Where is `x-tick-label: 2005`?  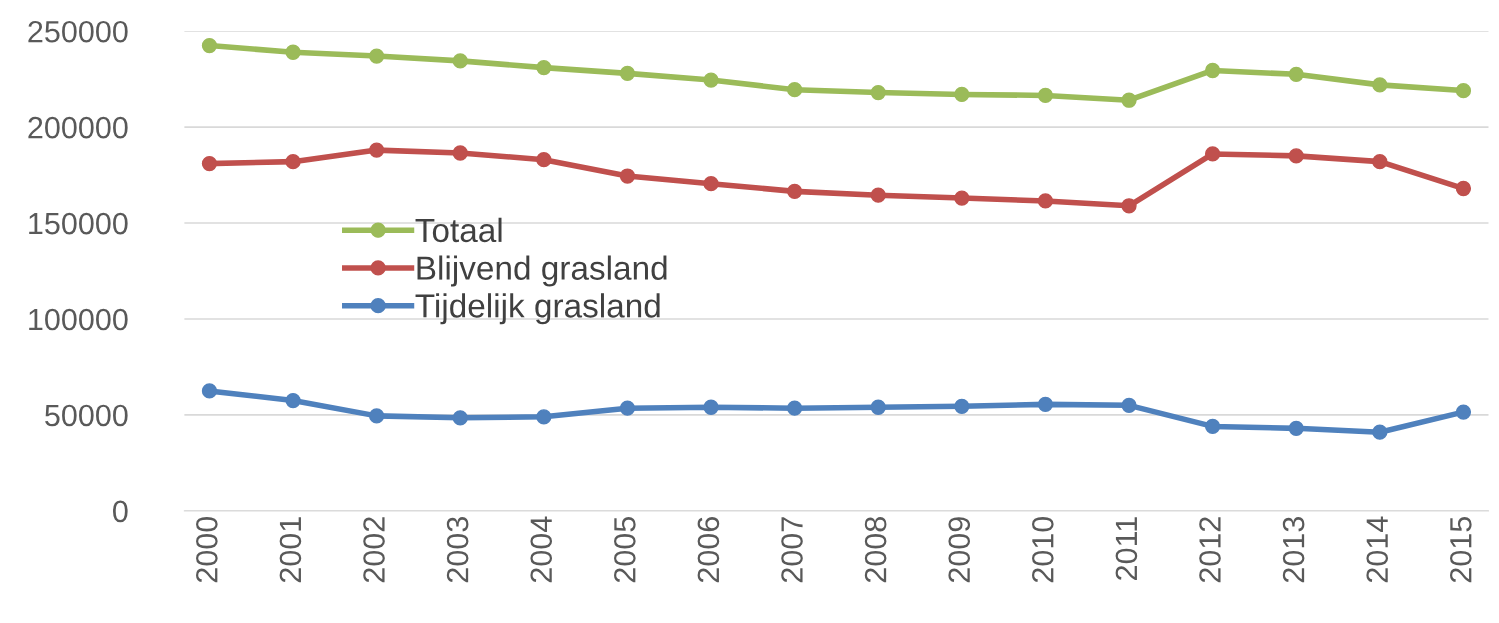 x-tick-label: 2005 is located at coordinates (625, 550).